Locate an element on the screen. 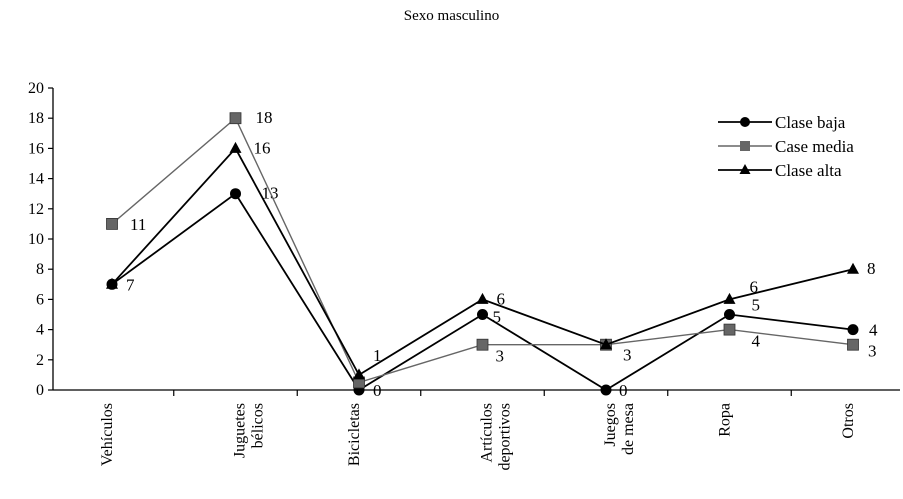 Image resolution: width=903 pixels, height=499 pixels. x-tick-label-line: Vehículos is located at coordinates (107, 434).